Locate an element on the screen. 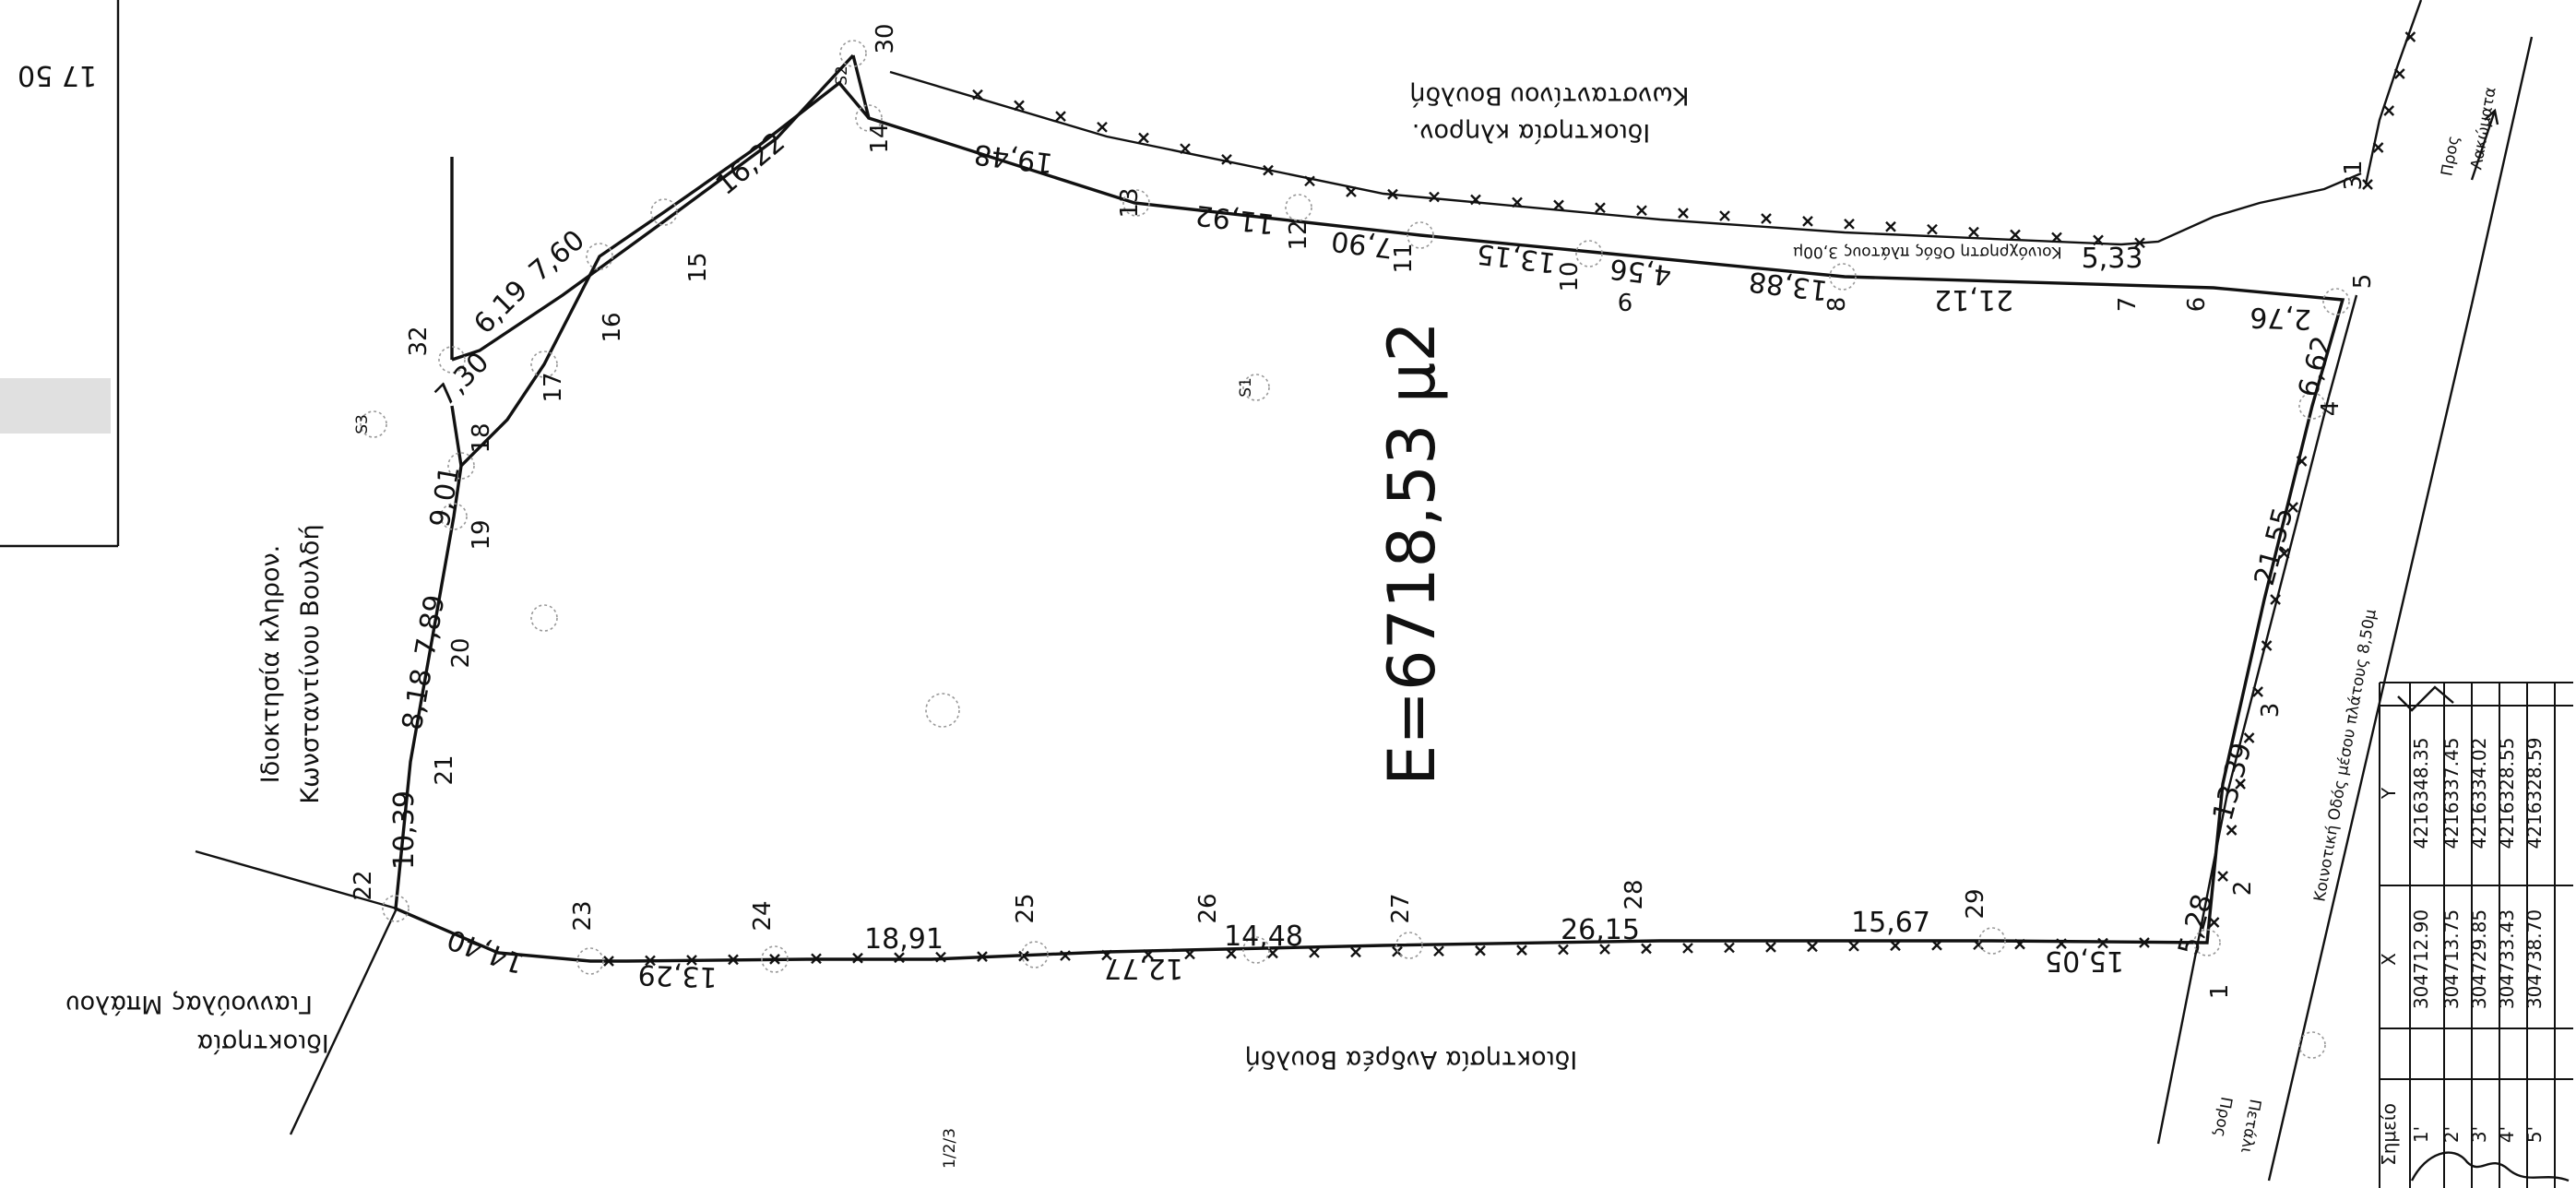 This screenshot has width=2576, height=1188. table-cell: 4216337.45 is located at coordinates (2452, 793).